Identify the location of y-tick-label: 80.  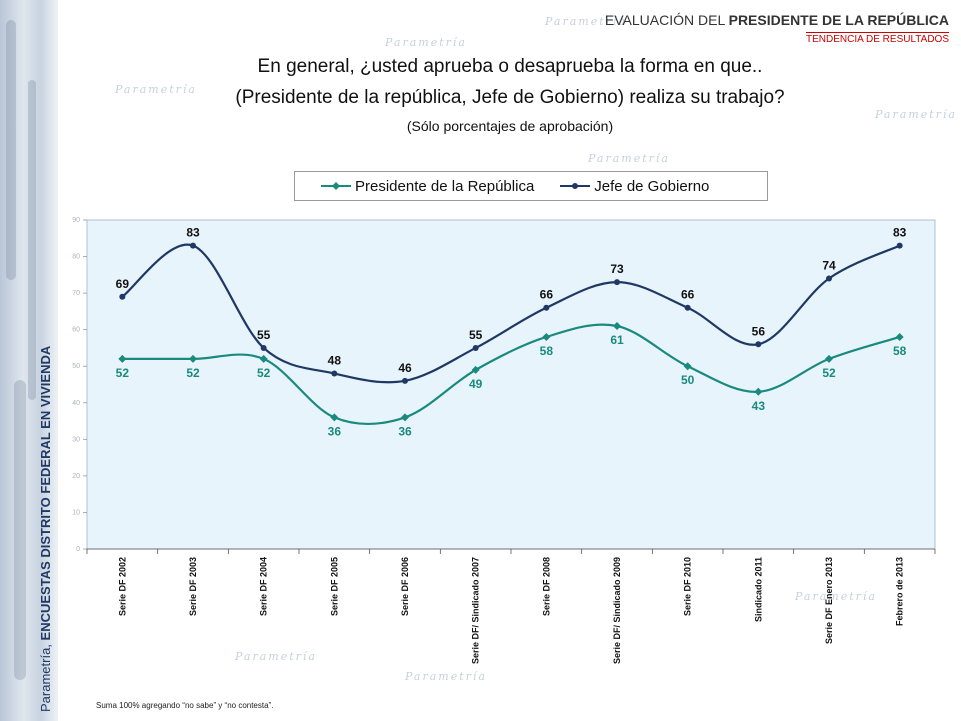
(76, 257).